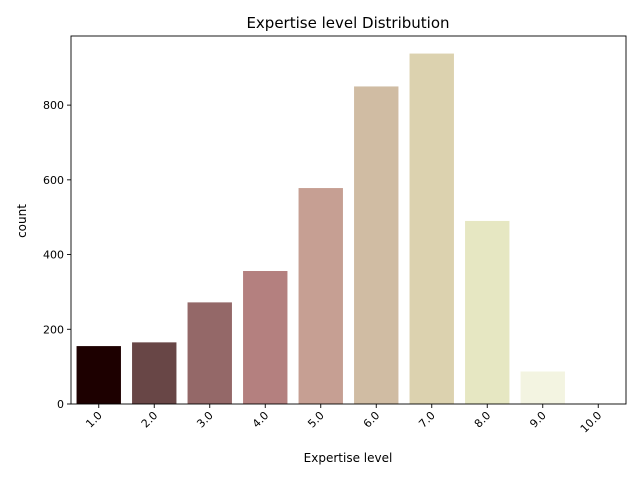  I want to click on bar-6.0, so click(376, 245).